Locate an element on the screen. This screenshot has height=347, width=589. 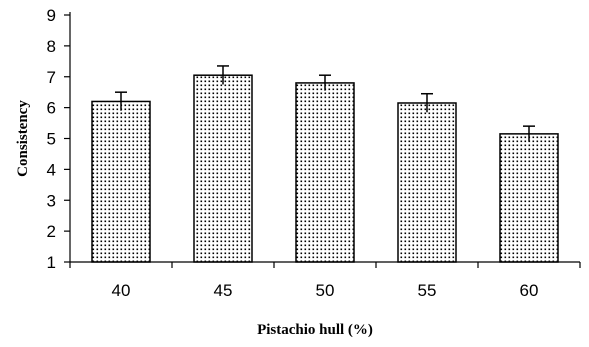
y-tick-label: 7 is located at coordinates (51, 77).